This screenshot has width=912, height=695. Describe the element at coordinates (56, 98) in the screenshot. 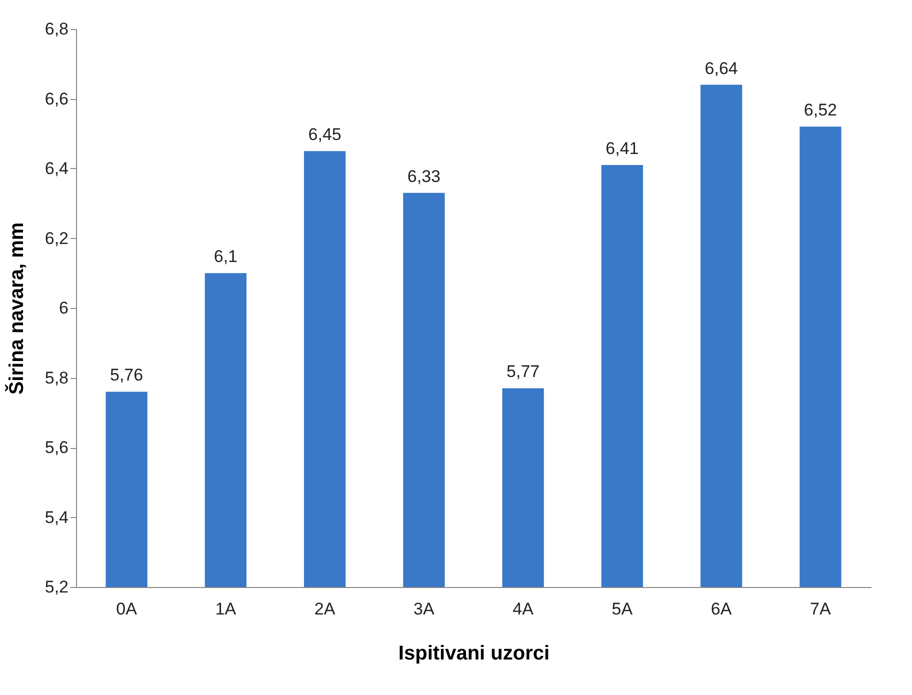

I see `y-tick-label: 6,6` at that location.